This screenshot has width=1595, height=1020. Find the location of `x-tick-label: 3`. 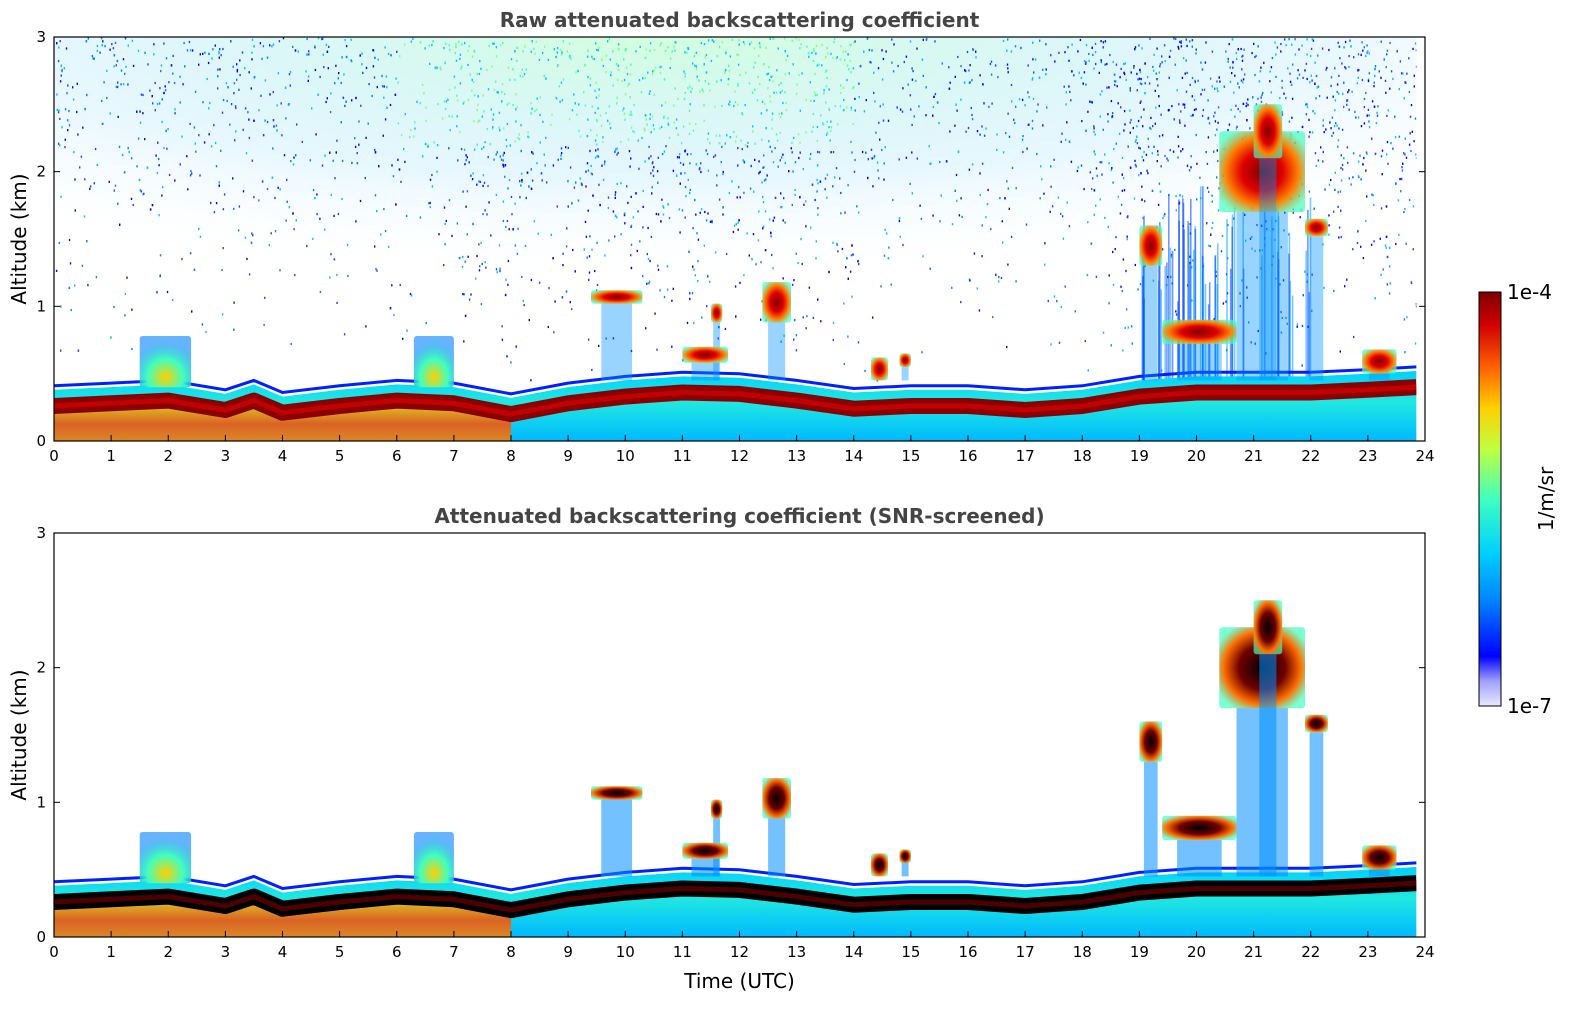

x-tick-label: 3 is located at coordinates (226, 456).